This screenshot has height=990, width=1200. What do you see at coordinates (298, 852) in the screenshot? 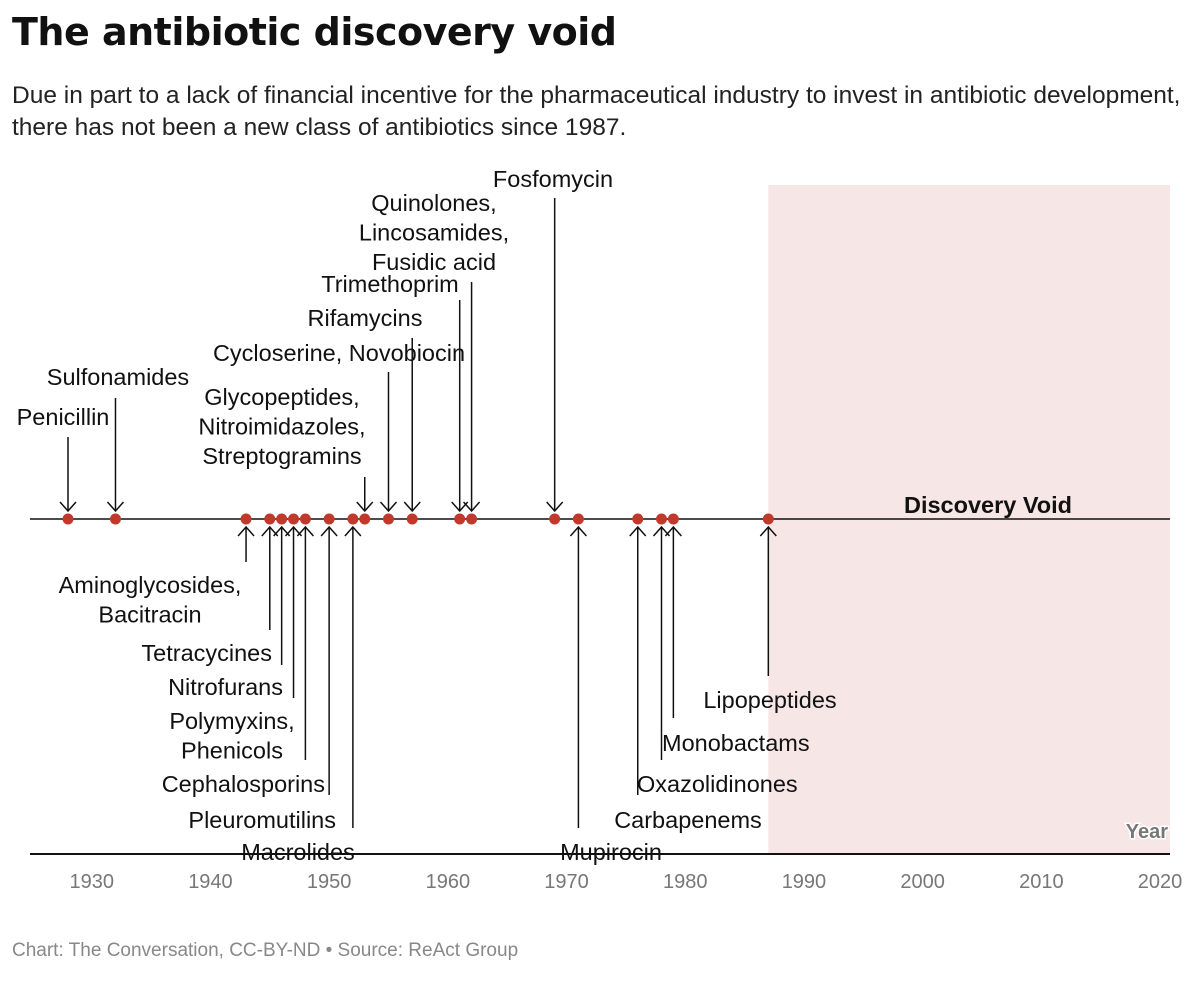
I see `event-label: Macrolides` at bounding box center [298, 852].